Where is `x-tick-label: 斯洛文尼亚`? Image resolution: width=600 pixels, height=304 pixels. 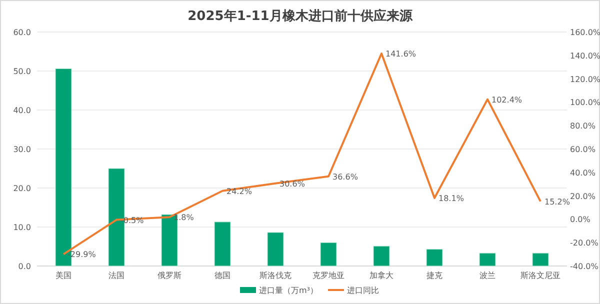
x-tick-label: 斯洛文尼亚 is located at coordinates (540, 275).